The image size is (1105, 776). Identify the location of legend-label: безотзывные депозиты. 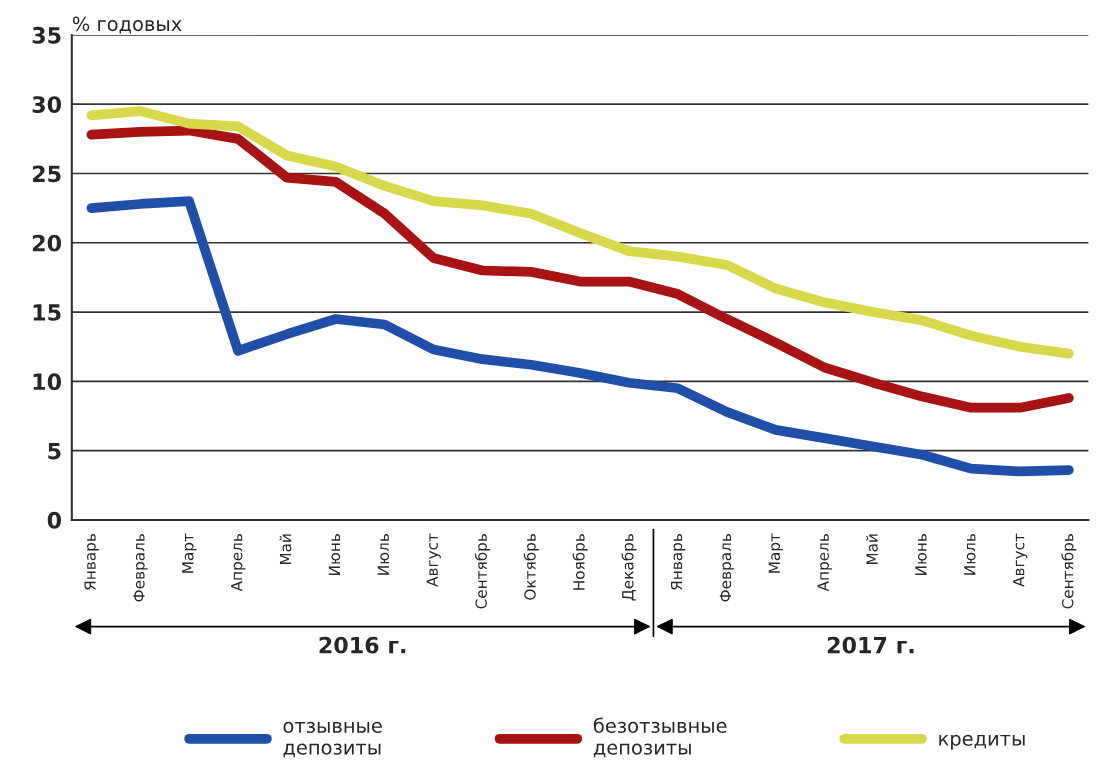
(660, 737).